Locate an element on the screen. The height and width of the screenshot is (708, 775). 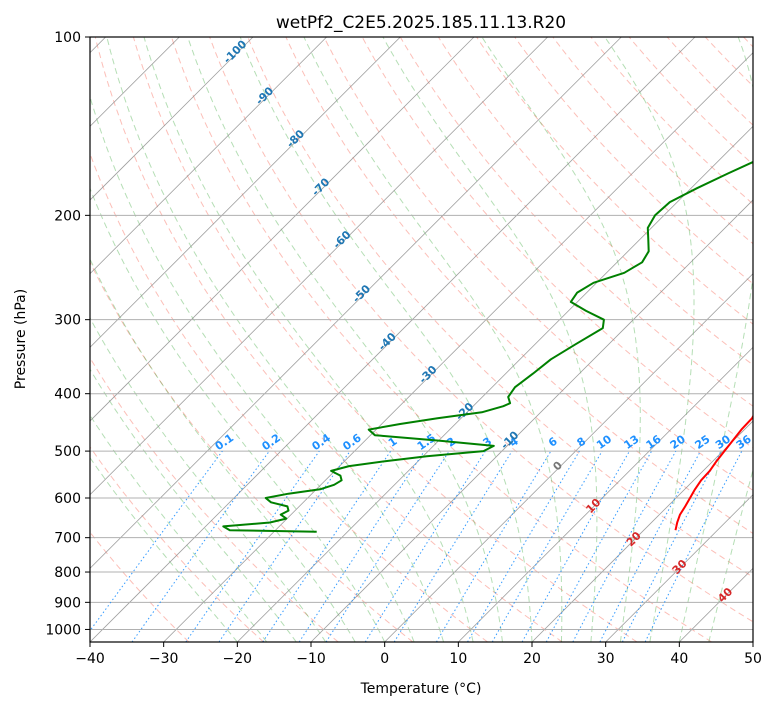
mixing-ratio-label: 16 is located at coordinates (654, 442).